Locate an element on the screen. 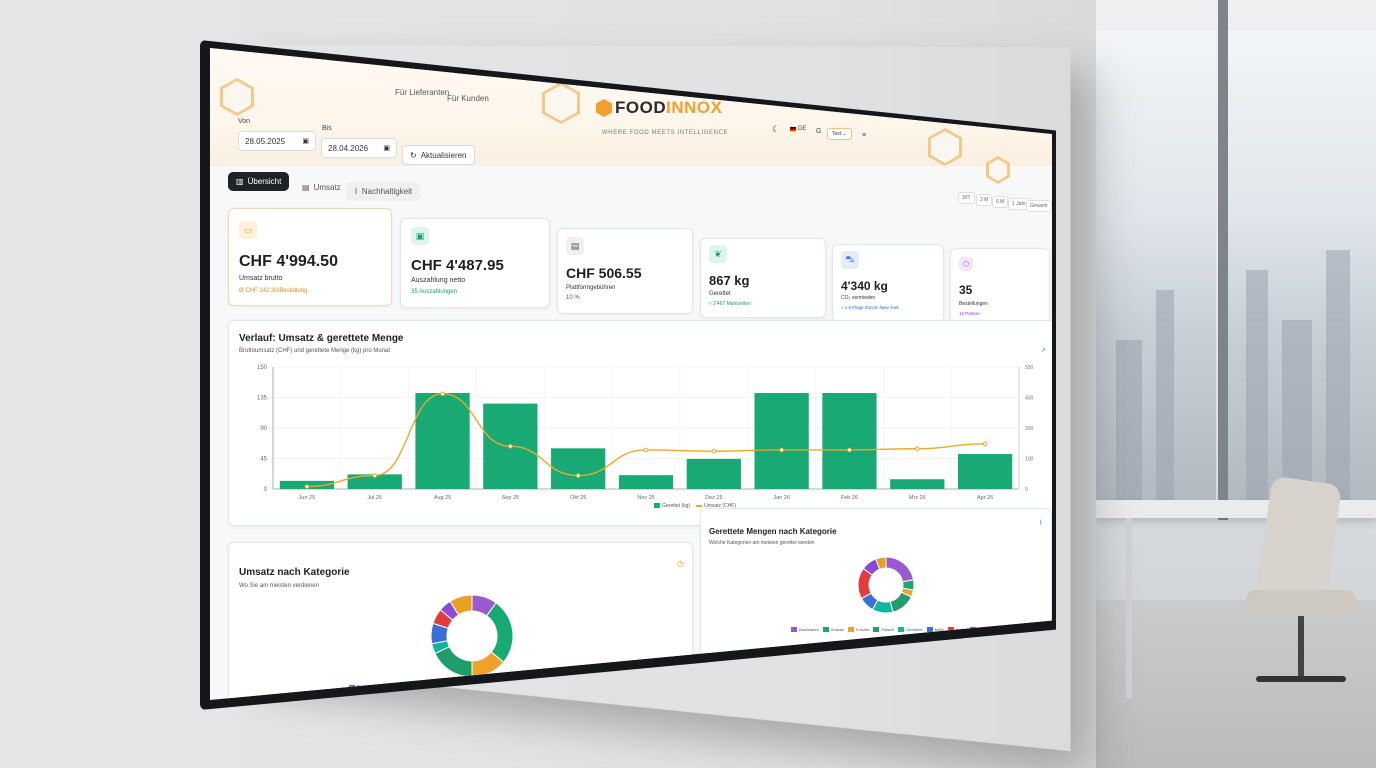 This screenshot has height=768, width=1376. range-pill-3m: 3 M is located at coordinates (984, 200).